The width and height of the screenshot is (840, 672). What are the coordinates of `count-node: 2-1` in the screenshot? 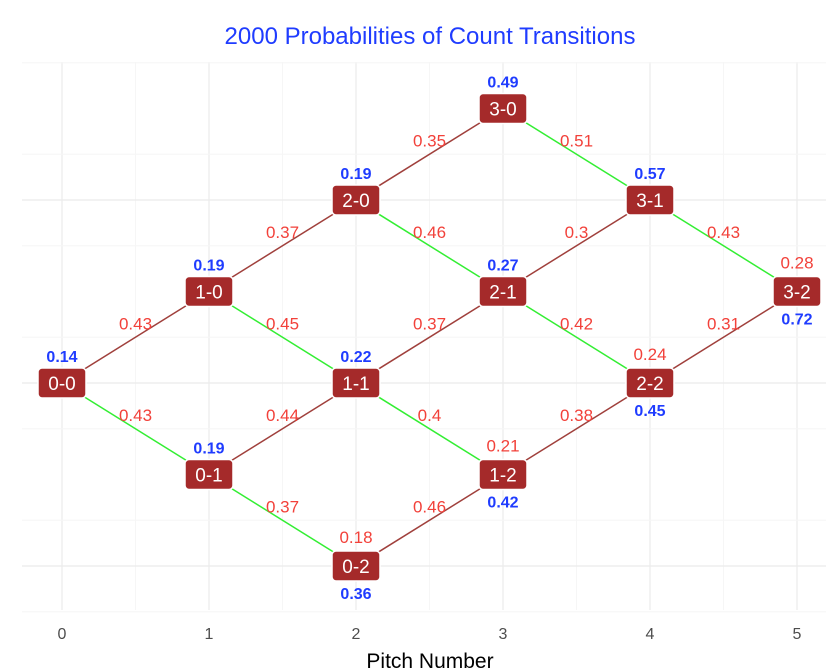 It's located at (503, 291).